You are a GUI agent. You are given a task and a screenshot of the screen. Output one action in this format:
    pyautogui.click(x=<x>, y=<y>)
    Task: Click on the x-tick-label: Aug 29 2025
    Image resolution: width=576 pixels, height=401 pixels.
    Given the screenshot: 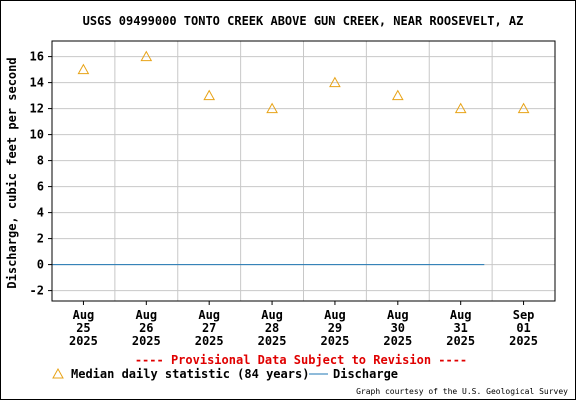 What is the action you would take?
    pyautogui.click(x=334, y=328)
    